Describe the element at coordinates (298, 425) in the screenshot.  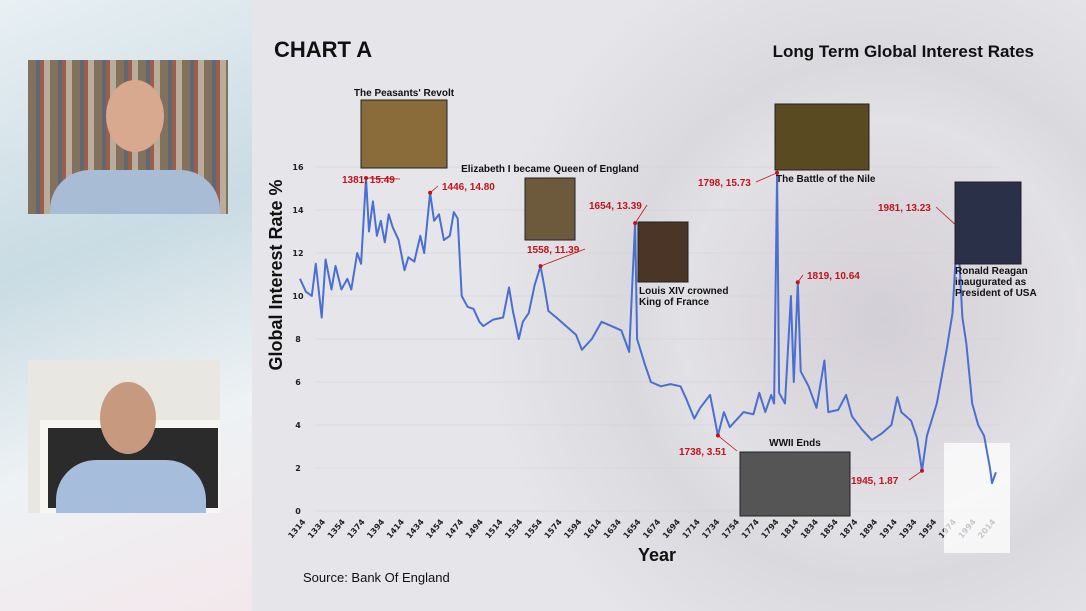
I see `y-tick-label: 4` at that location.